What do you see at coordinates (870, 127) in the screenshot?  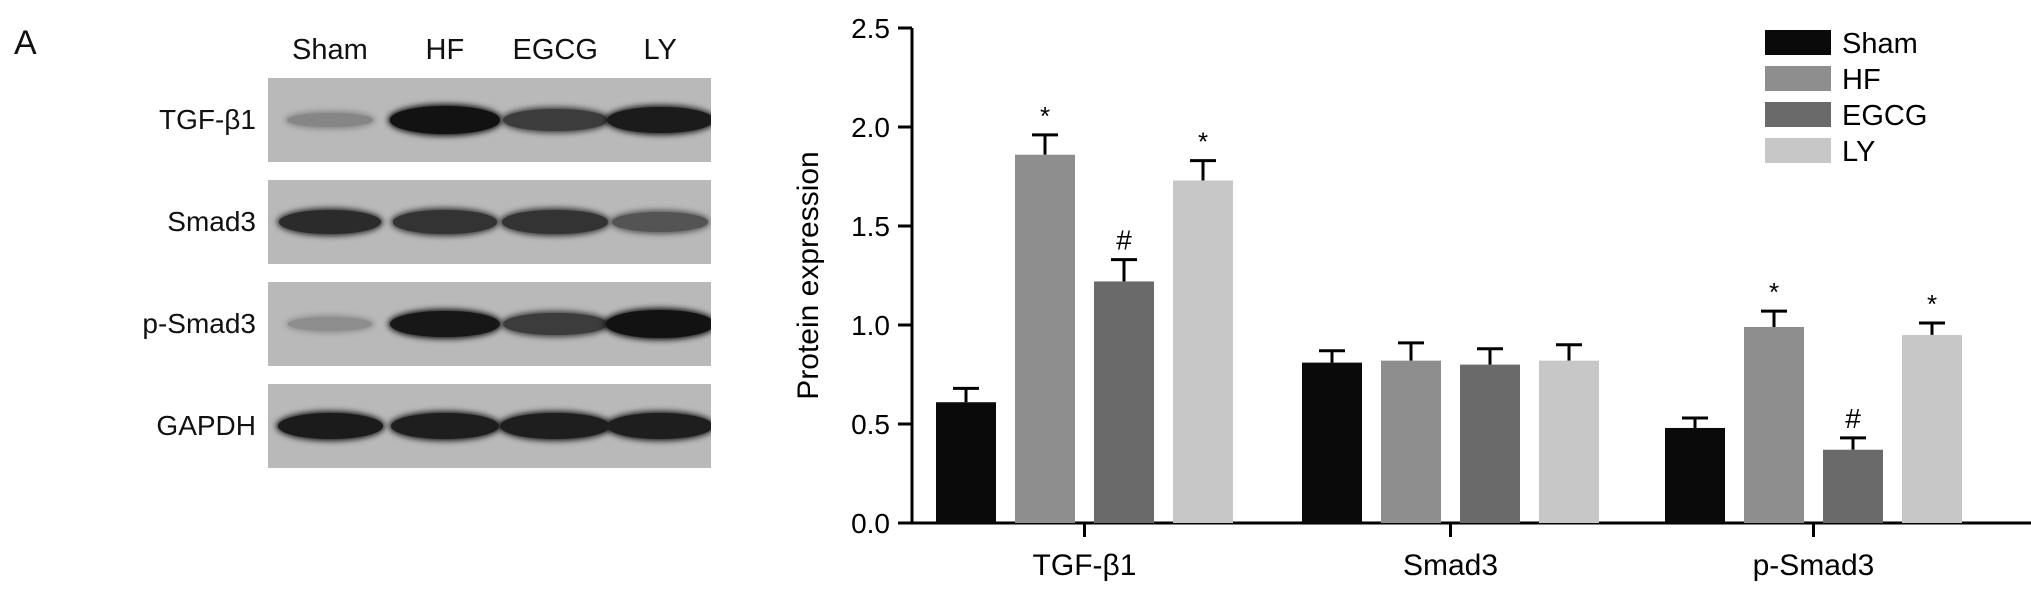 I see `y-tick-label: 2.0` at bounding box center [870, 127].